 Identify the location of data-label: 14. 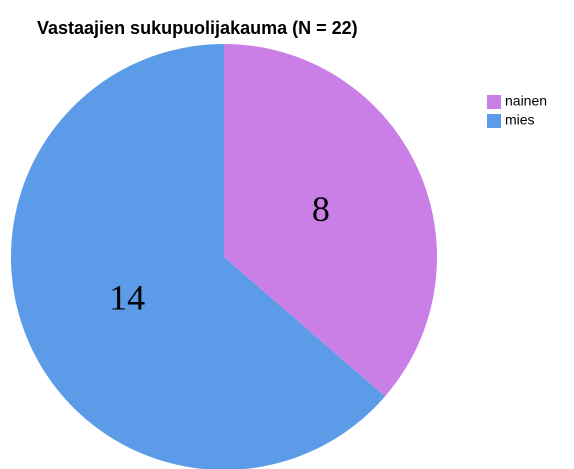
(127, 298).